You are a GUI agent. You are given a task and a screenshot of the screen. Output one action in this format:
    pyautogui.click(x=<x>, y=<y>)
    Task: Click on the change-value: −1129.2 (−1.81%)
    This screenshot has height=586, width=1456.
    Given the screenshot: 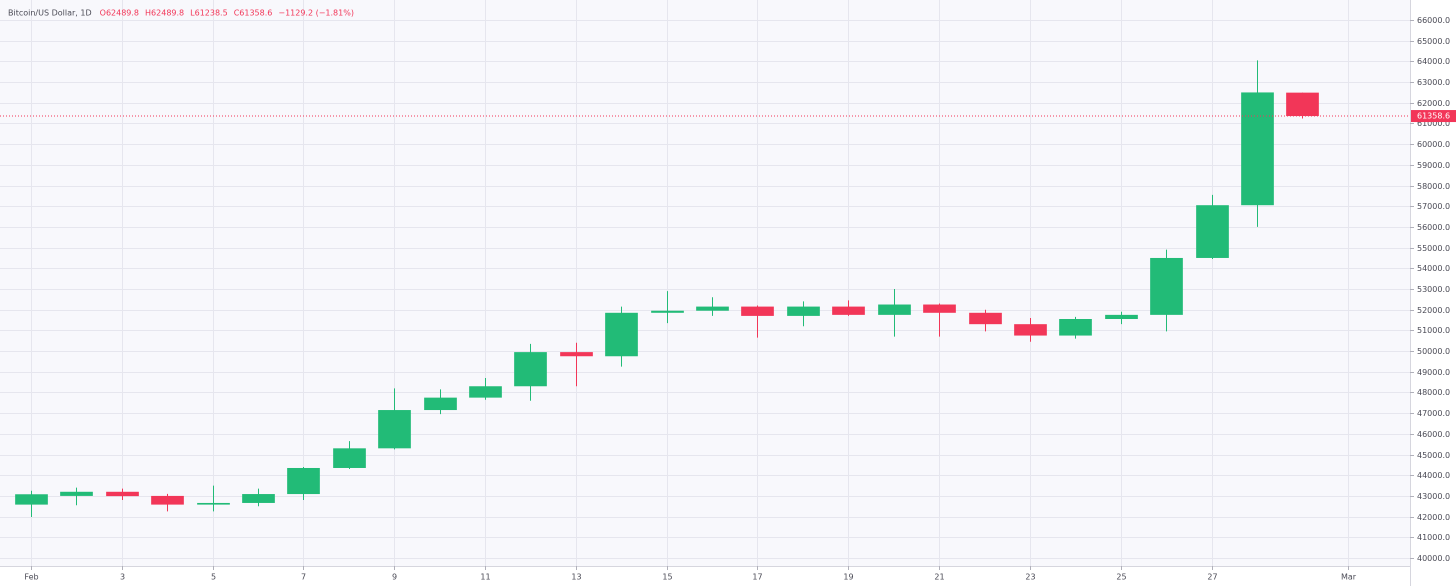 What is the action you would take?
    pyautogui.click(x=316, y=13)
    